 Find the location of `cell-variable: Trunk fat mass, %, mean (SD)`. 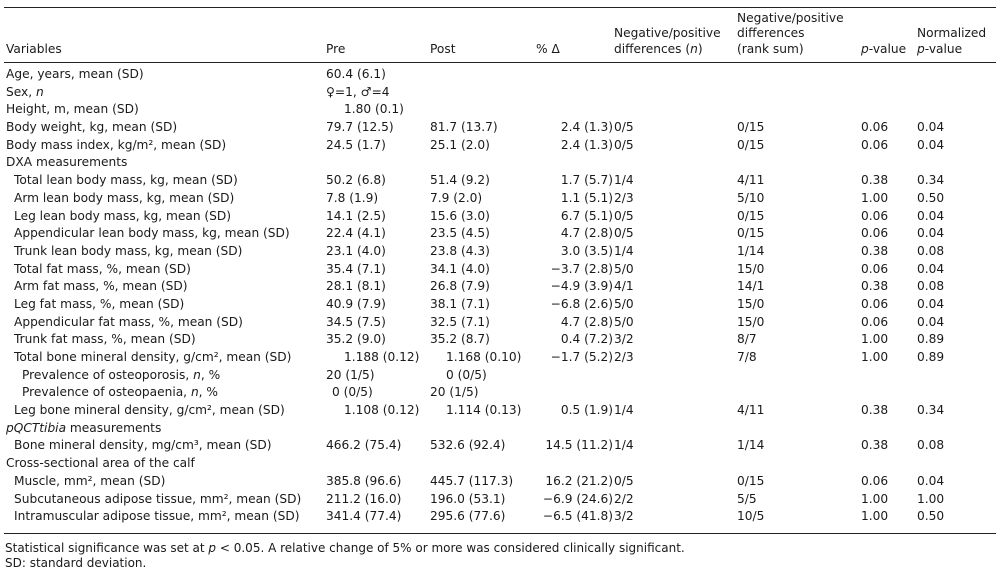

cell-variable: Trunk fat mass, %, mean (SD) is located at coordinates (105, 339).